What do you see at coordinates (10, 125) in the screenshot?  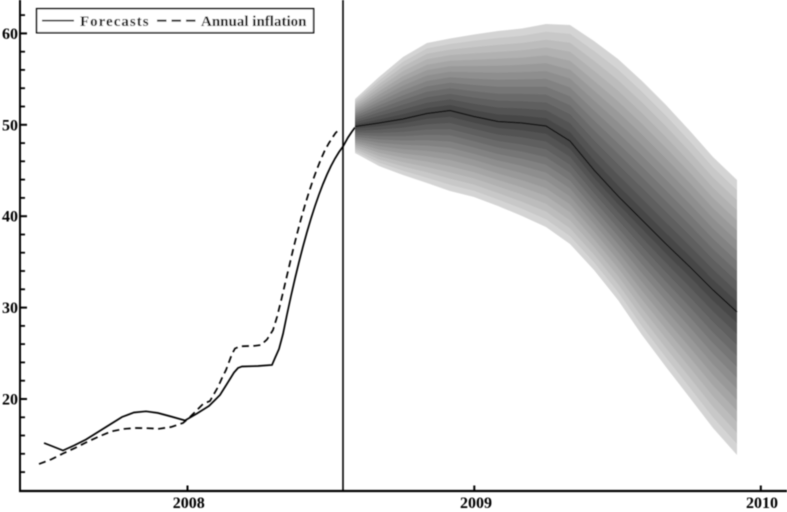 I see `svg-text: 50` at bounding box center [10, 125].